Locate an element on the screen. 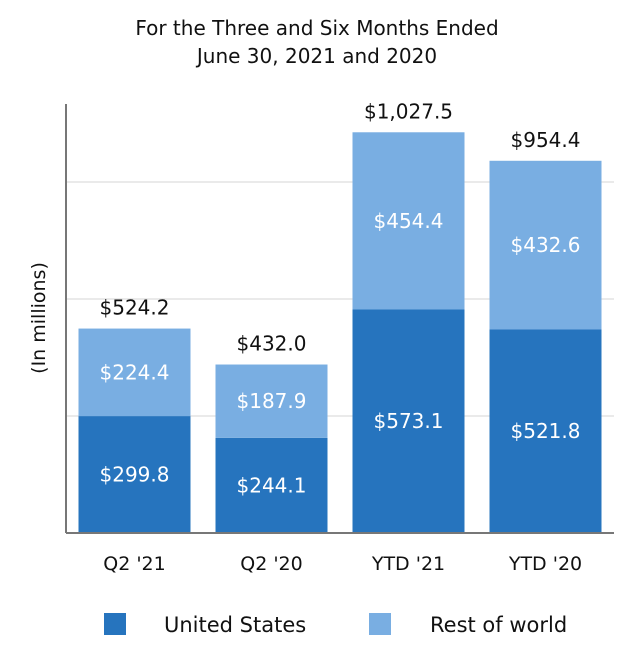 The image size is (634, 666). y-axis-label: (In millions) is located at coordinates (39, 318).